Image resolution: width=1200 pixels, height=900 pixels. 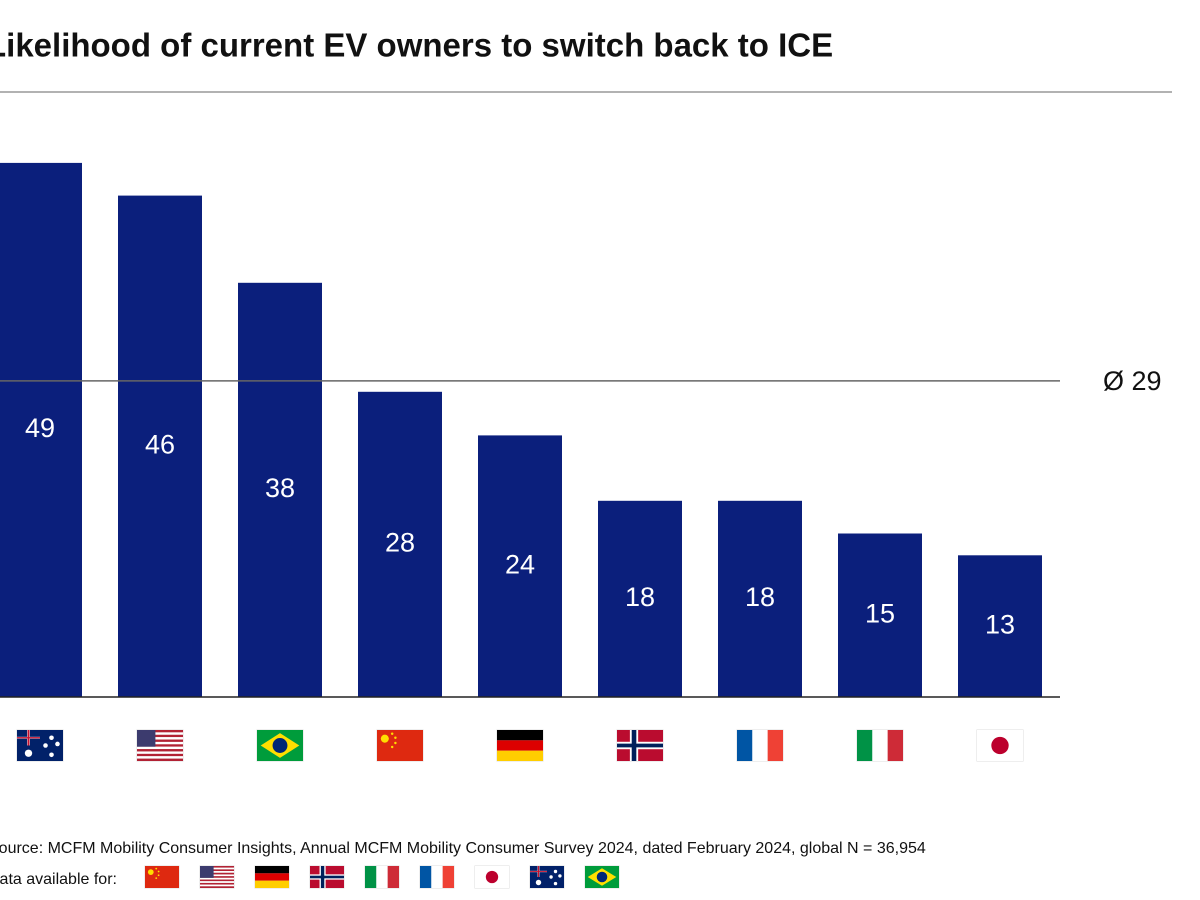 I want to click on value-label: 38, so click(x=280, y=488).